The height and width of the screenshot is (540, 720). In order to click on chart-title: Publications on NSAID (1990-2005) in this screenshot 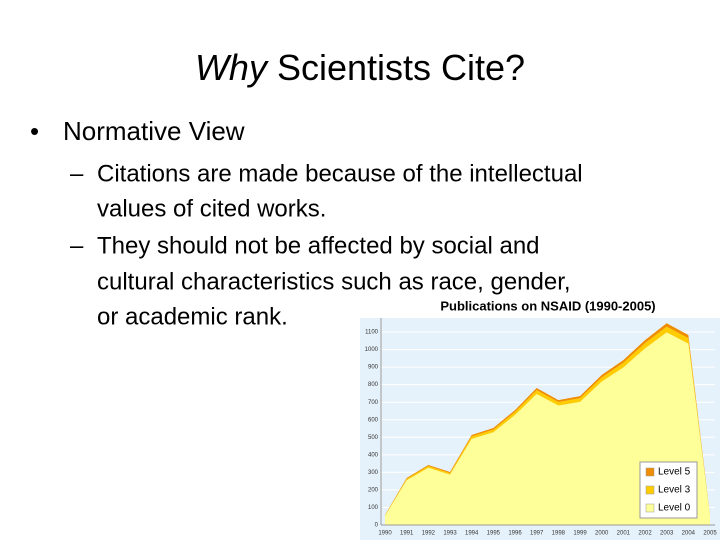, I will do `click(547, 305)`.